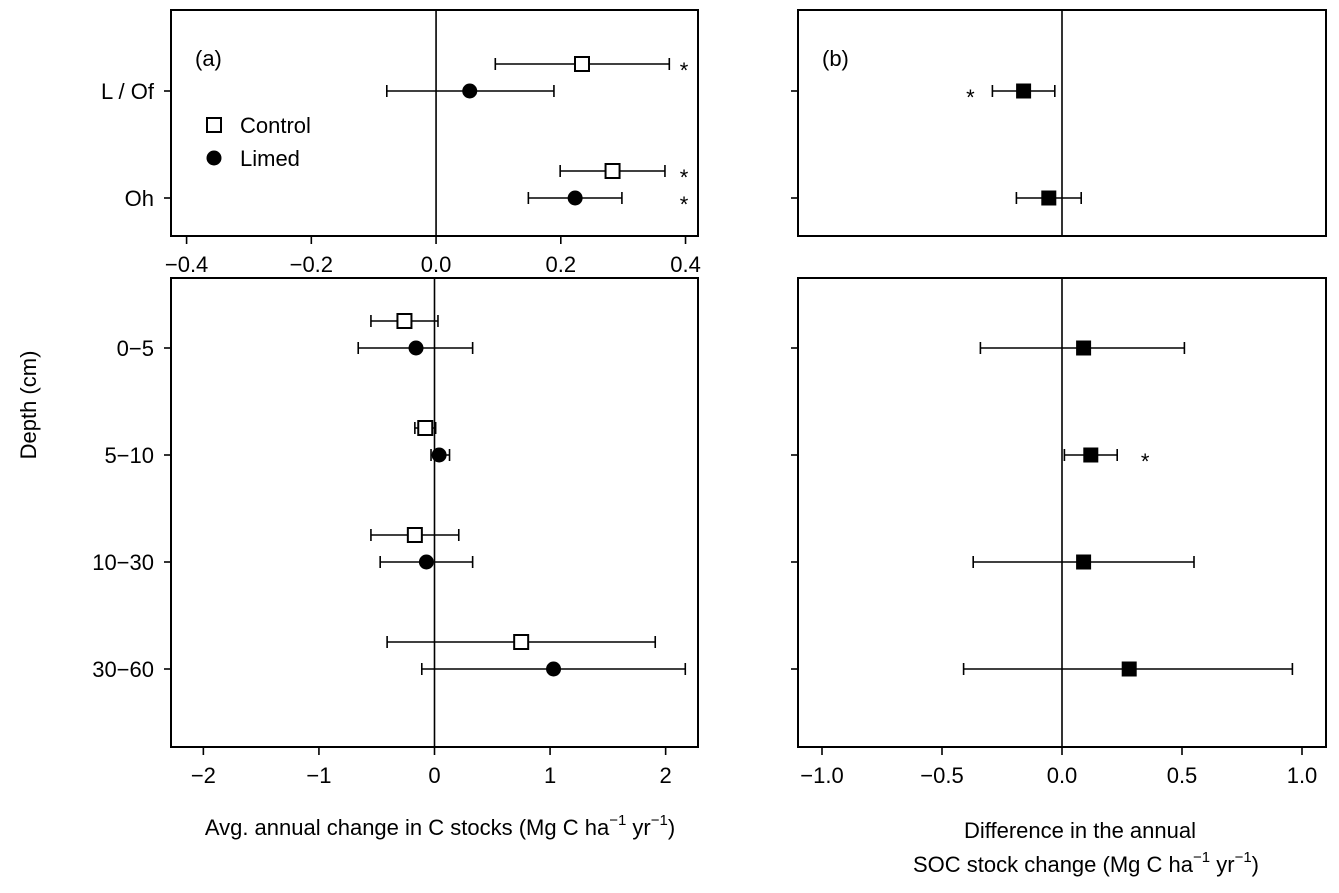  Describe the element at coordinates (1080, 830) in the screenshot. I see `x-axis-title-line1: Difference in the annual` at that location.